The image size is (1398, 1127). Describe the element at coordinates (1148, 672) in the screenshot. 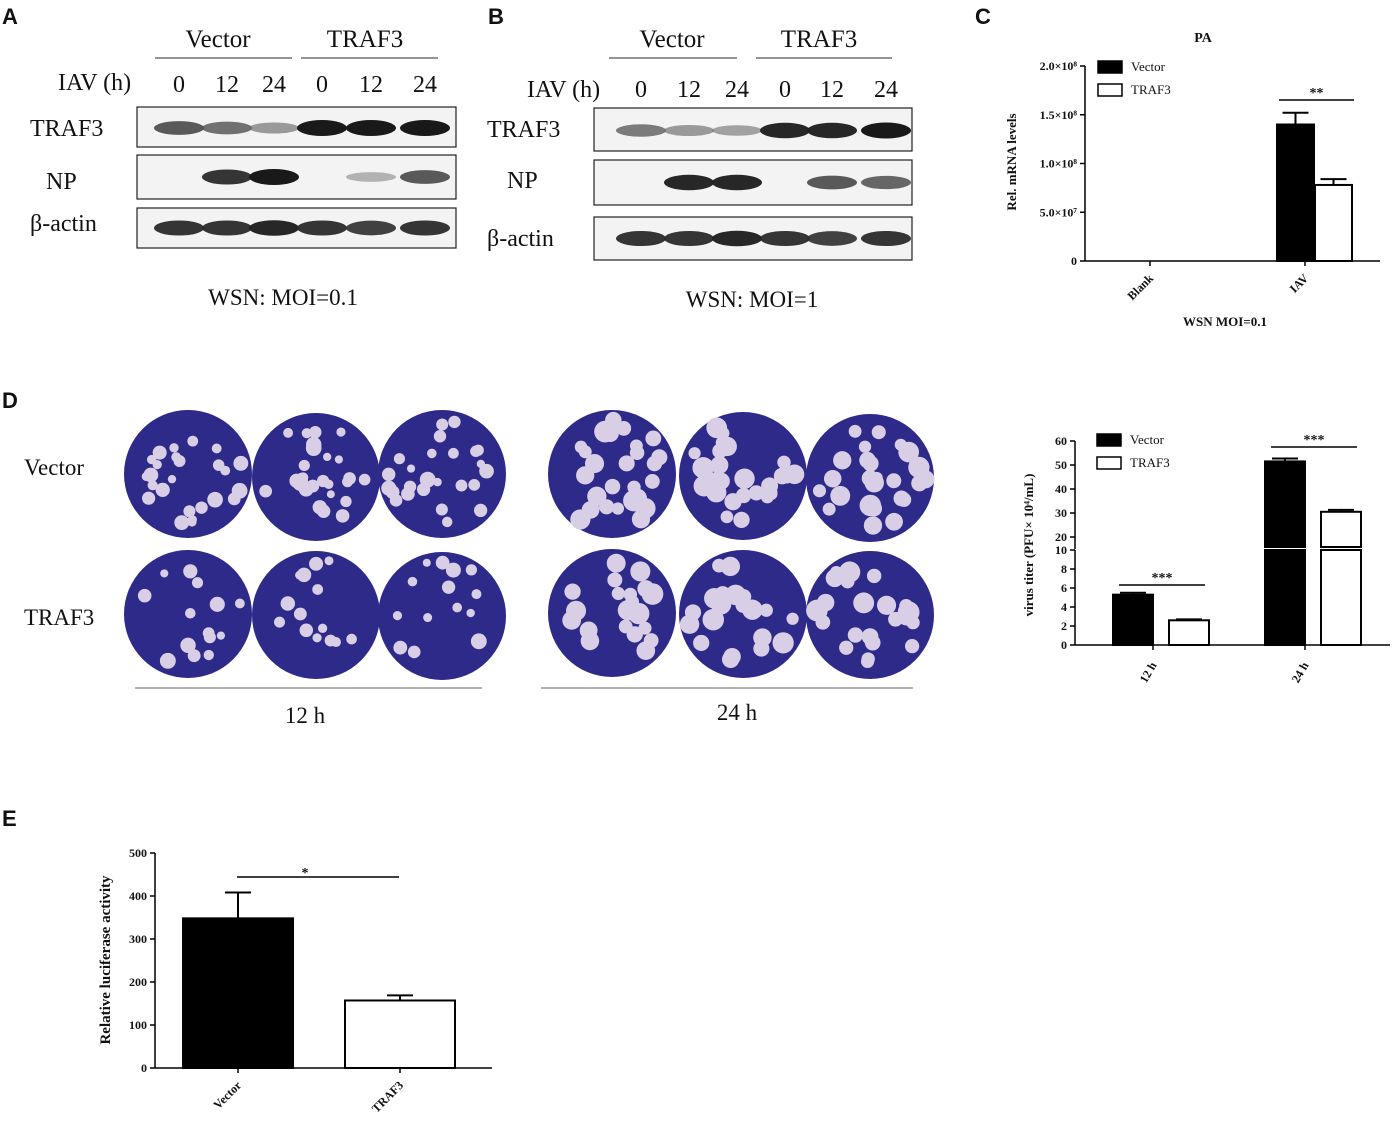

I see `chart-d-xtick-label: 12 h` at that location.